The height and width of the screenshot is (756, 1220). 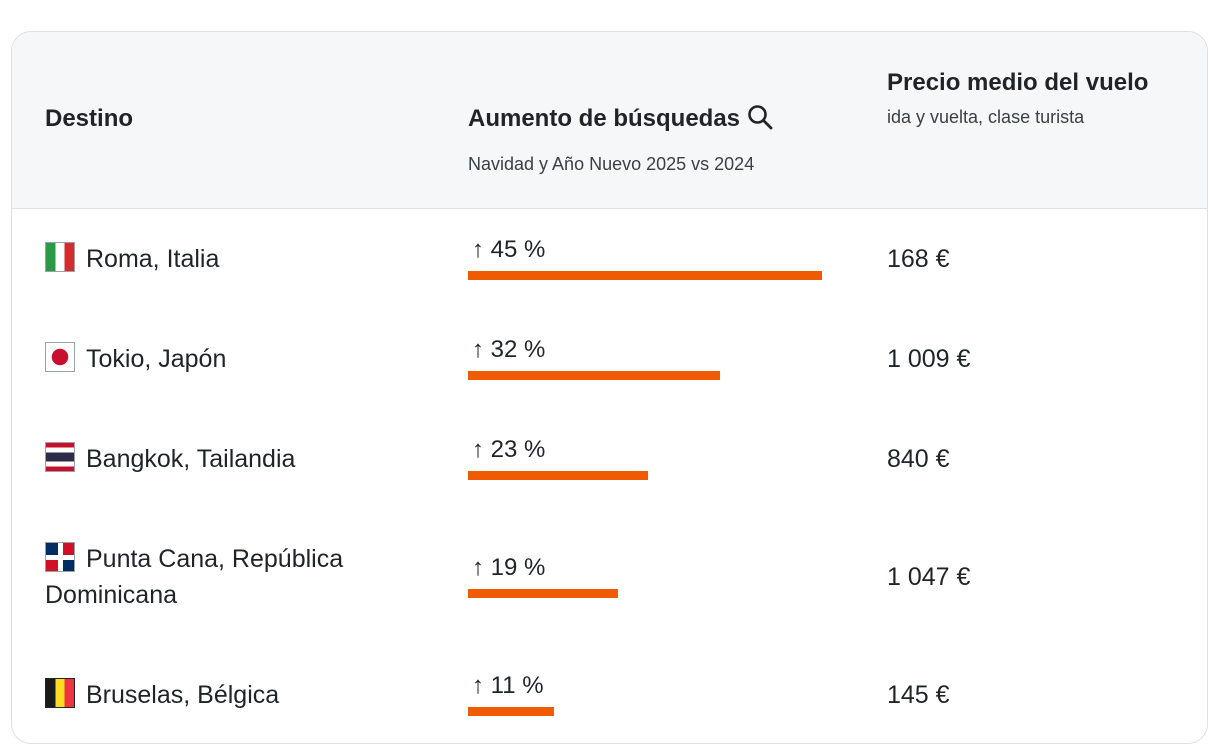 What do you see at coordinates (760, 122) in the screenshot?
I see `search-icon` at bounding box center [760, 122].